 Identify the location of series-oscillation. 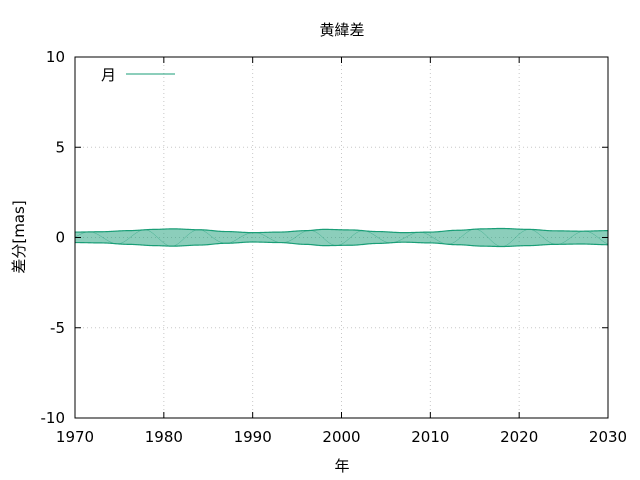
(341, 237).